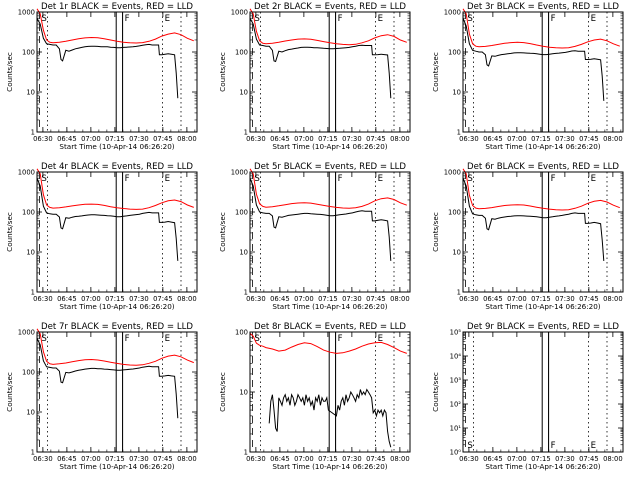 This screenshot has height=480, width=640. What do you see at coordinates (456, 357) in the screenshot?
I see `y-tick-label: 10⁴` at bounding box center [456, 357].